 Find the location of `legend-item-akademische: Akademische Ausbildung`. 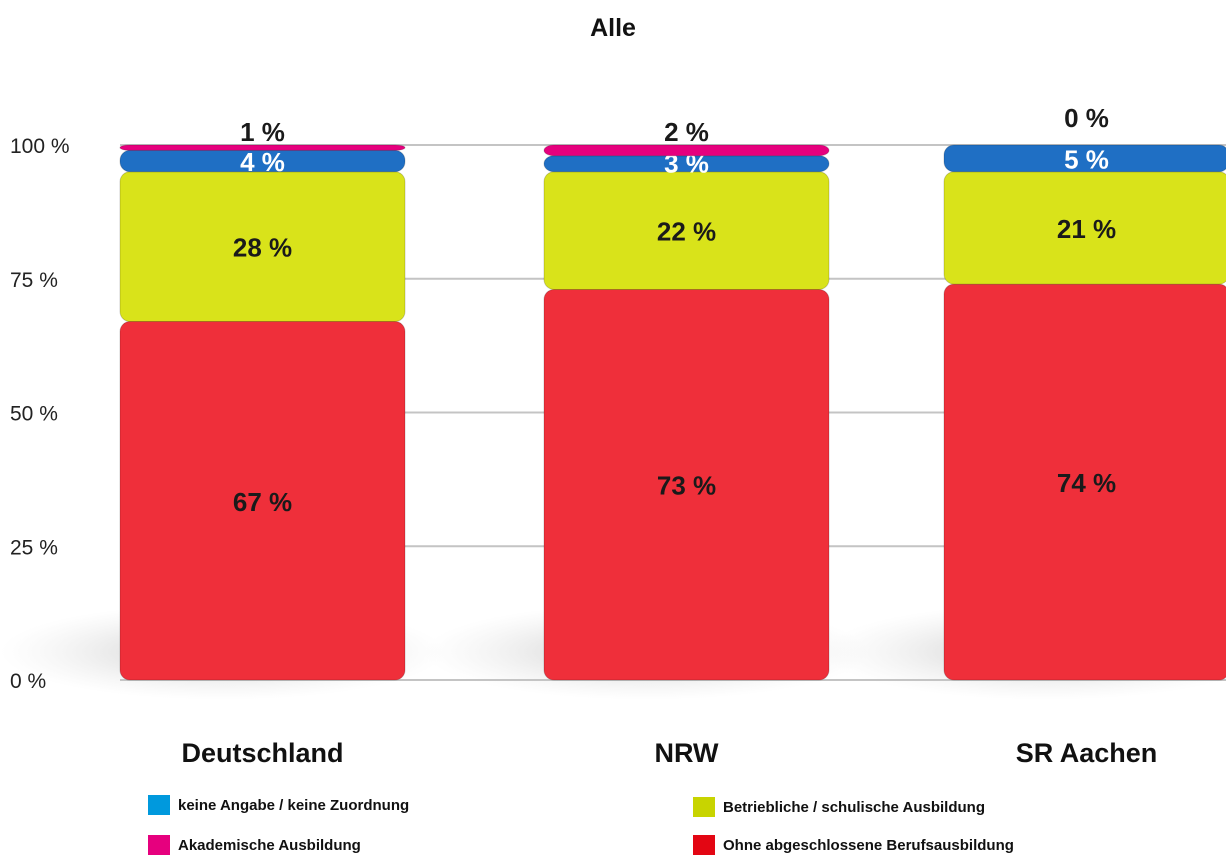

legend-item-akademische: Akademische Ausbildung is located at coordinates (254, 845).